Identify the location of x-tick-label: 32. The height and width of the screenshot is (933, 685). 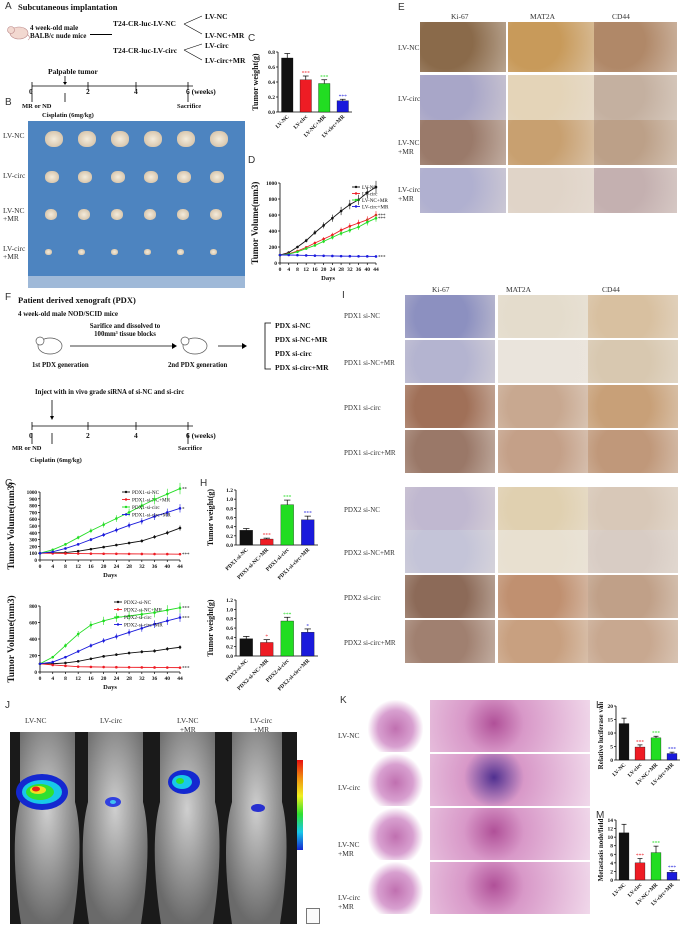
(142, 567).